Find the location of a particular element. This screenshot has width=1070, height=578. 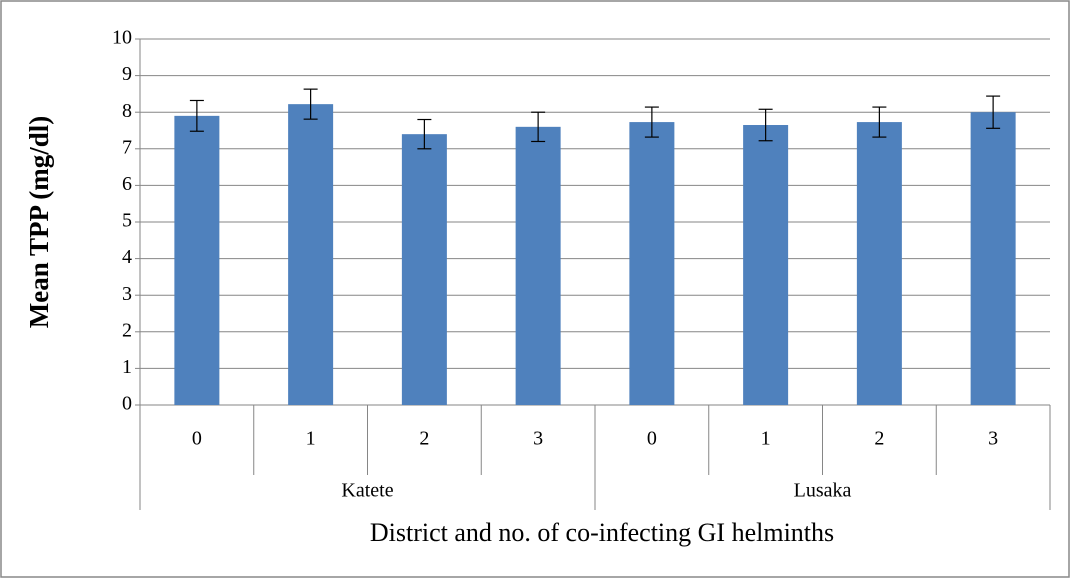

y-tick-label: 10 is located at coordinates (122, 38).